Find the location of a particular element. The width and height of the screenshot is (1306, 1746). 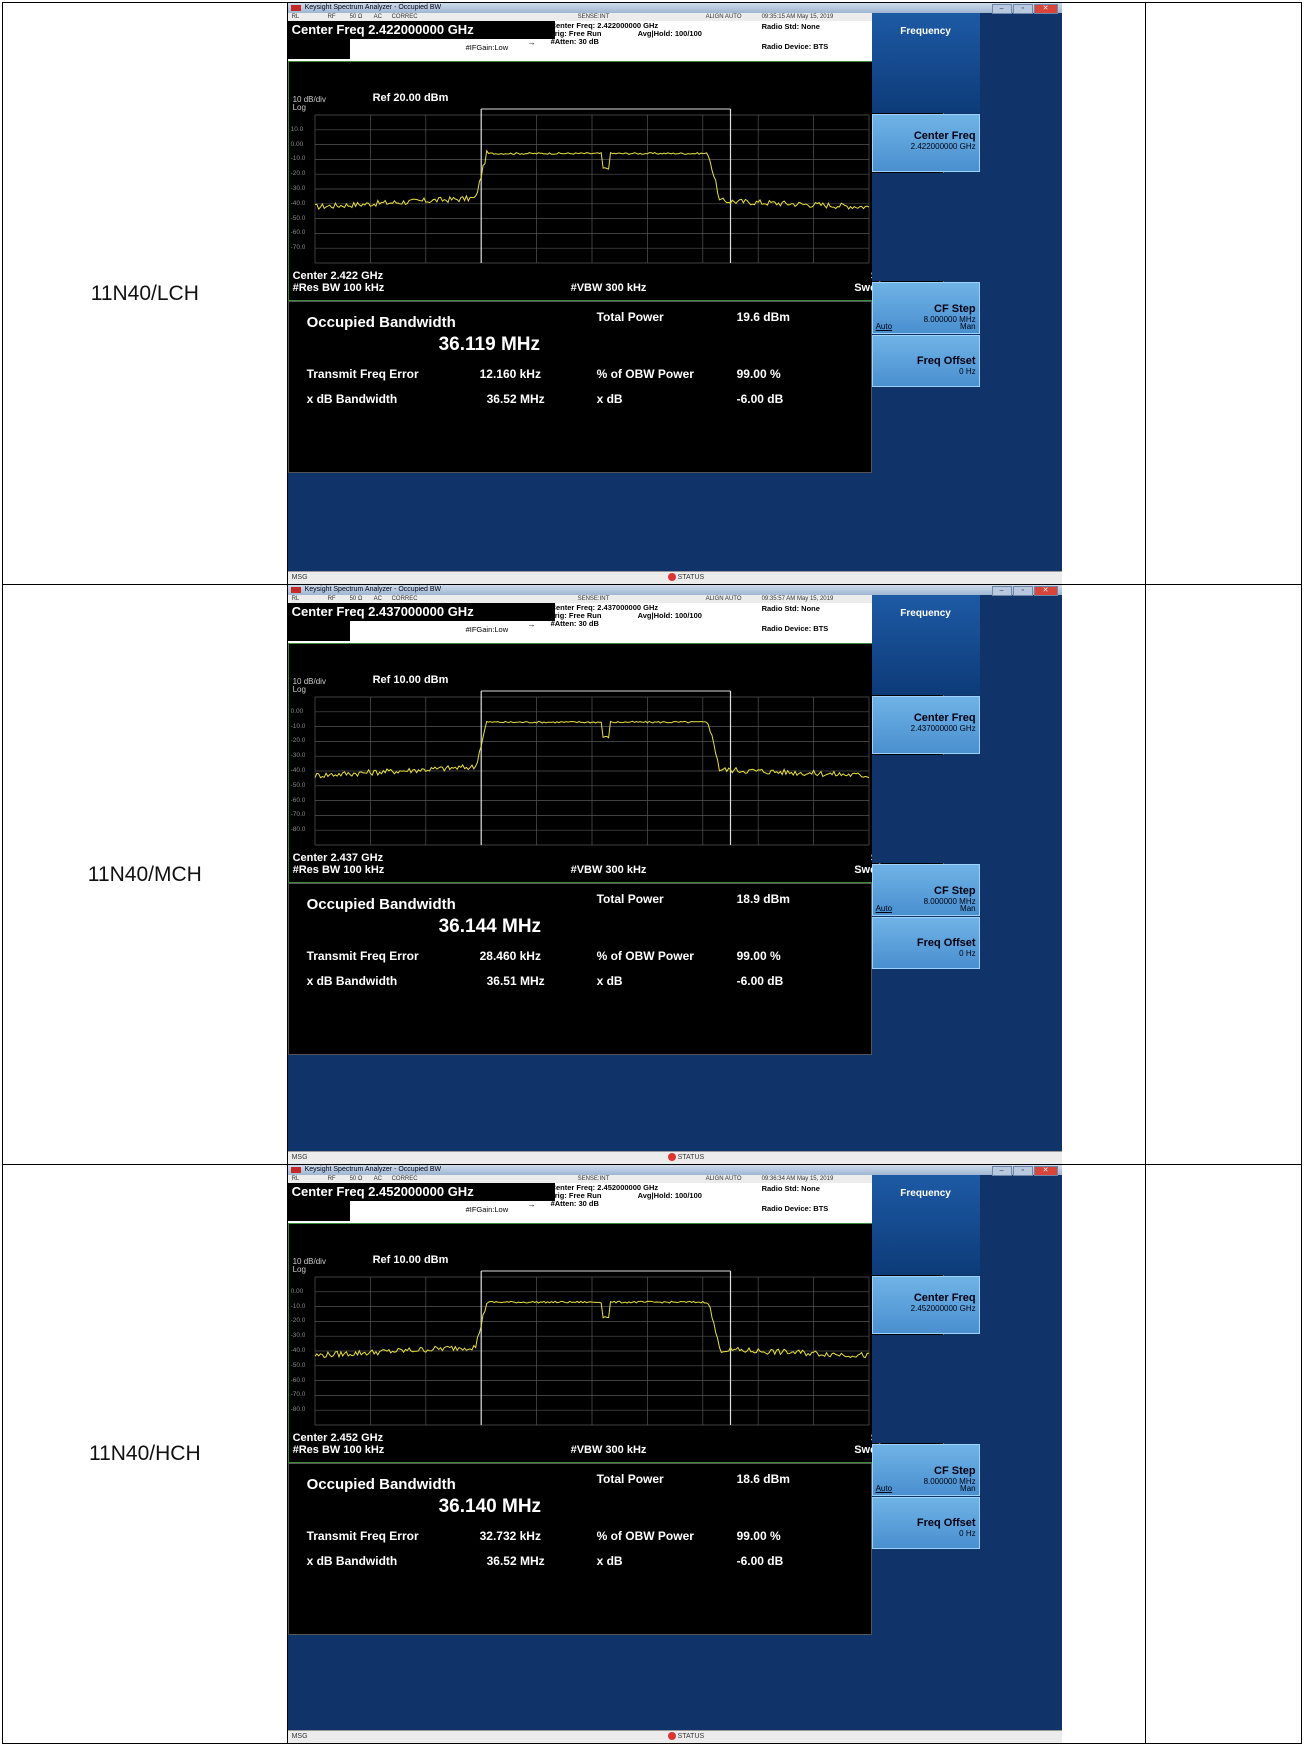

ifgain-info: #IFGain:Low is located at coordinates (487, 47).